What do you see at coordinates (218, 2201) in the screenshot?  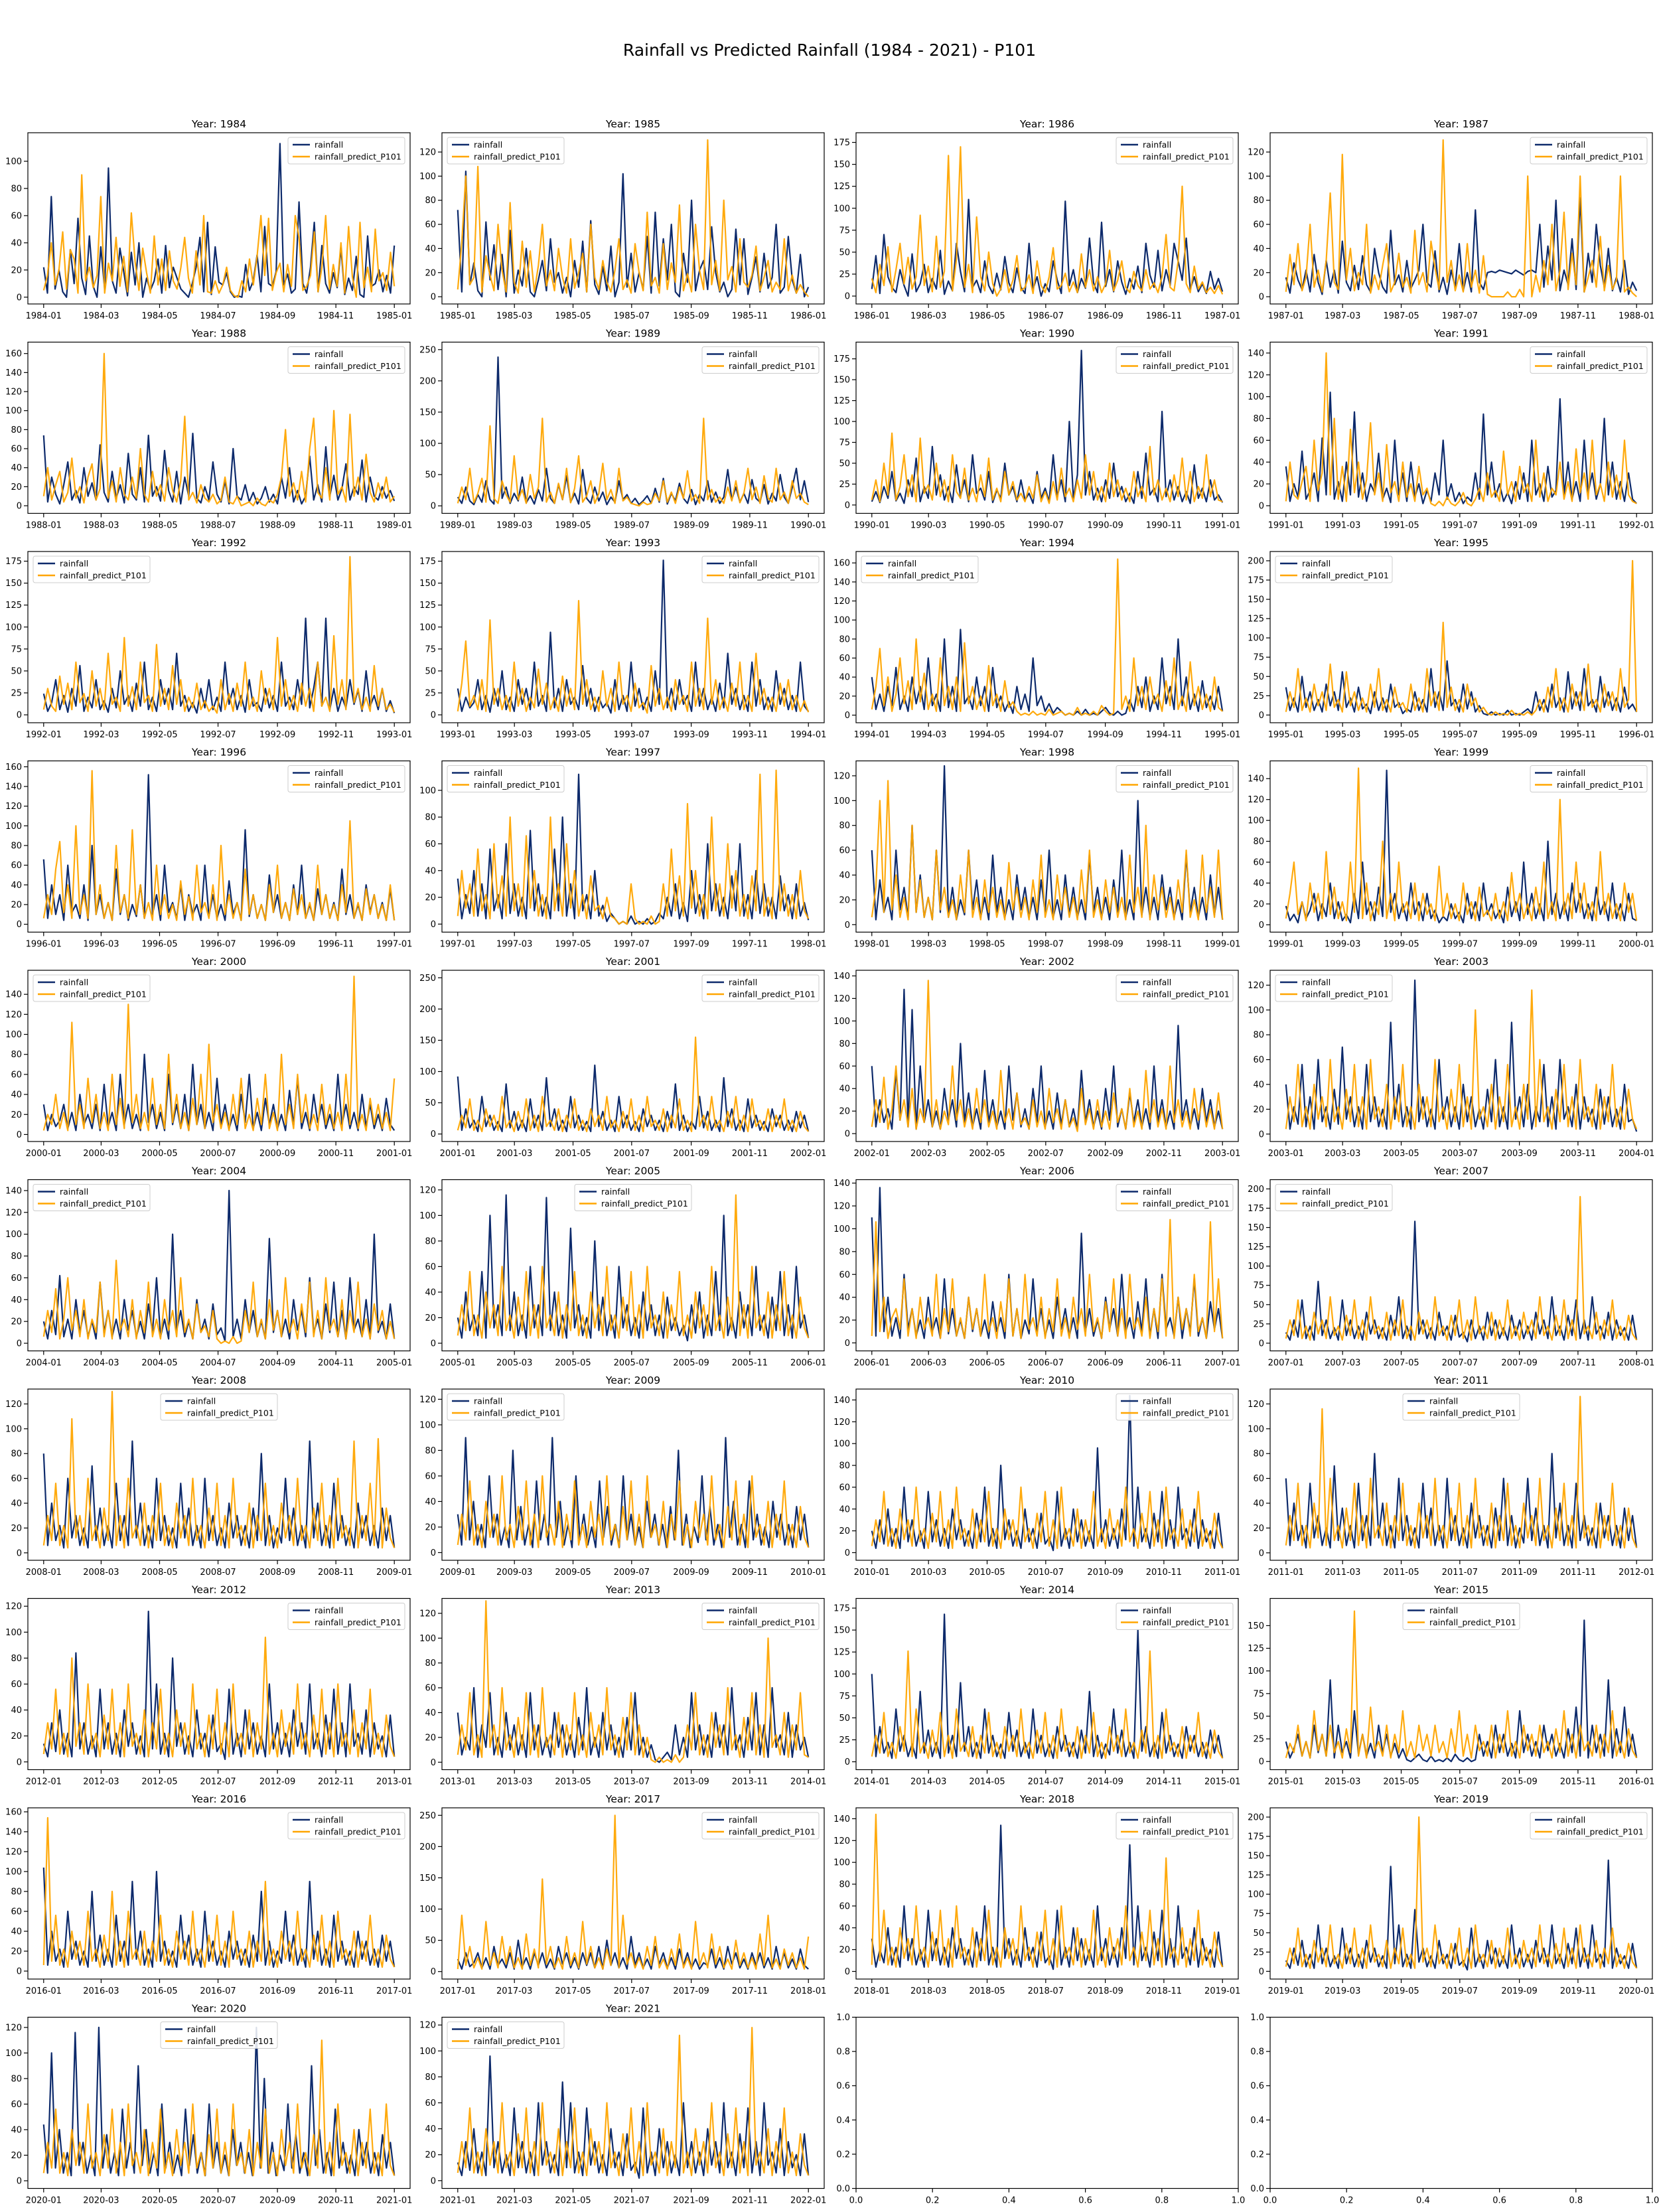 I see `x-tick-label: 2020-07` at bounding box center [218, 2201].